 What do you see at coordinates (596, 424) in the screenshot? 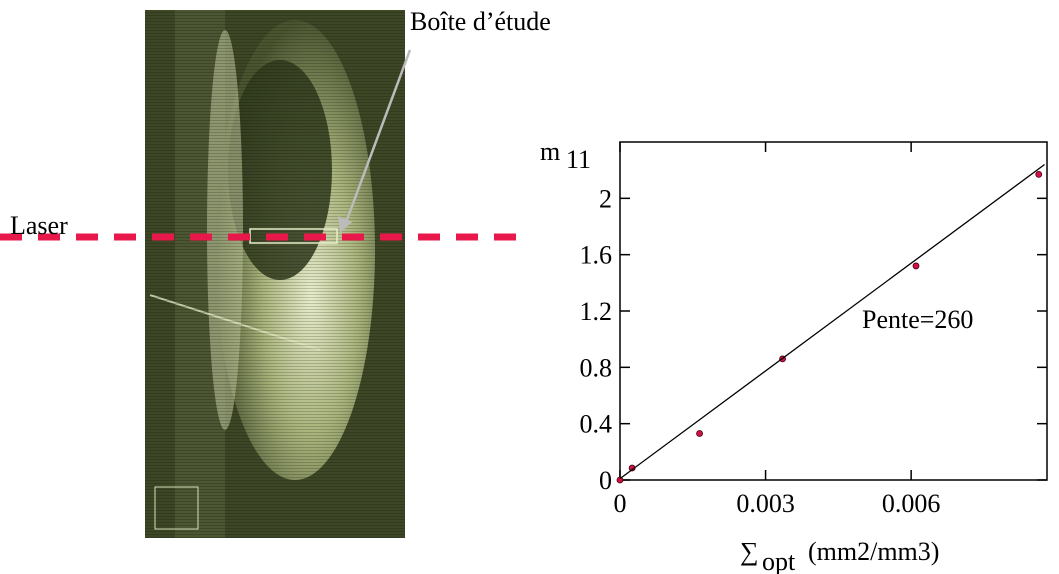
I see `y-tick-label: 0.4` at bounding box center [596, 424].